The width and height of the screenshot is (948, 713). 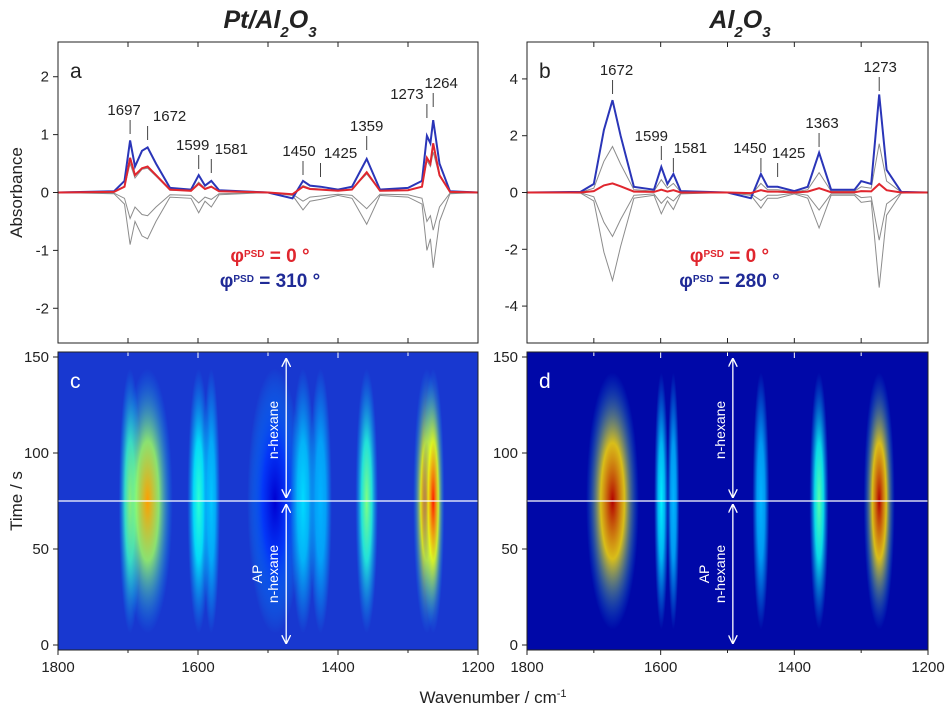 I want to click on y-tick-label: -4, so click(x=511, y=306).